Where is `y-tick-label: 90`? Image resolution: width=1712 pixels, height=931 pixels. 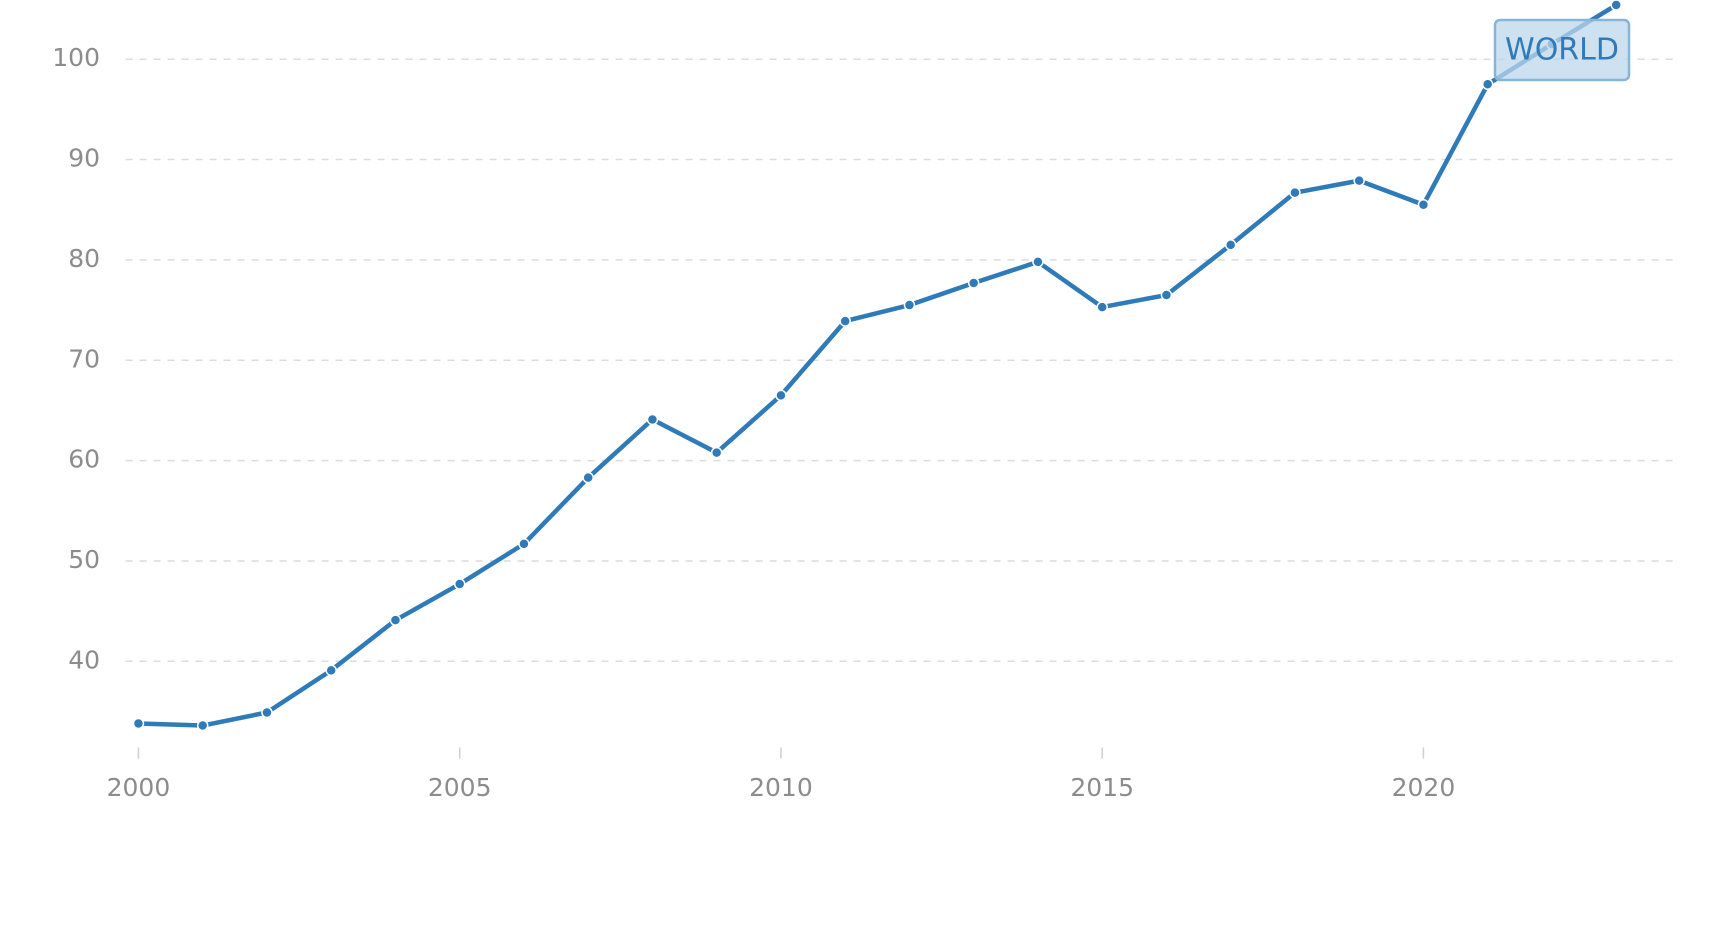
y-tick-label: 90 is located at coordinates (84, 158).